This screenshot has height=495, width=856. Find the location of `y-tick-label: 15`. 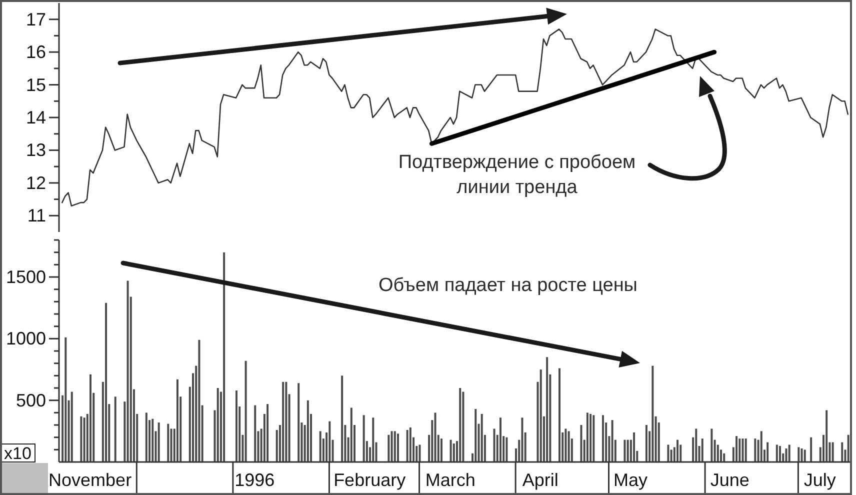

y-tick-label: 15 is located at coordinates (36, 84).